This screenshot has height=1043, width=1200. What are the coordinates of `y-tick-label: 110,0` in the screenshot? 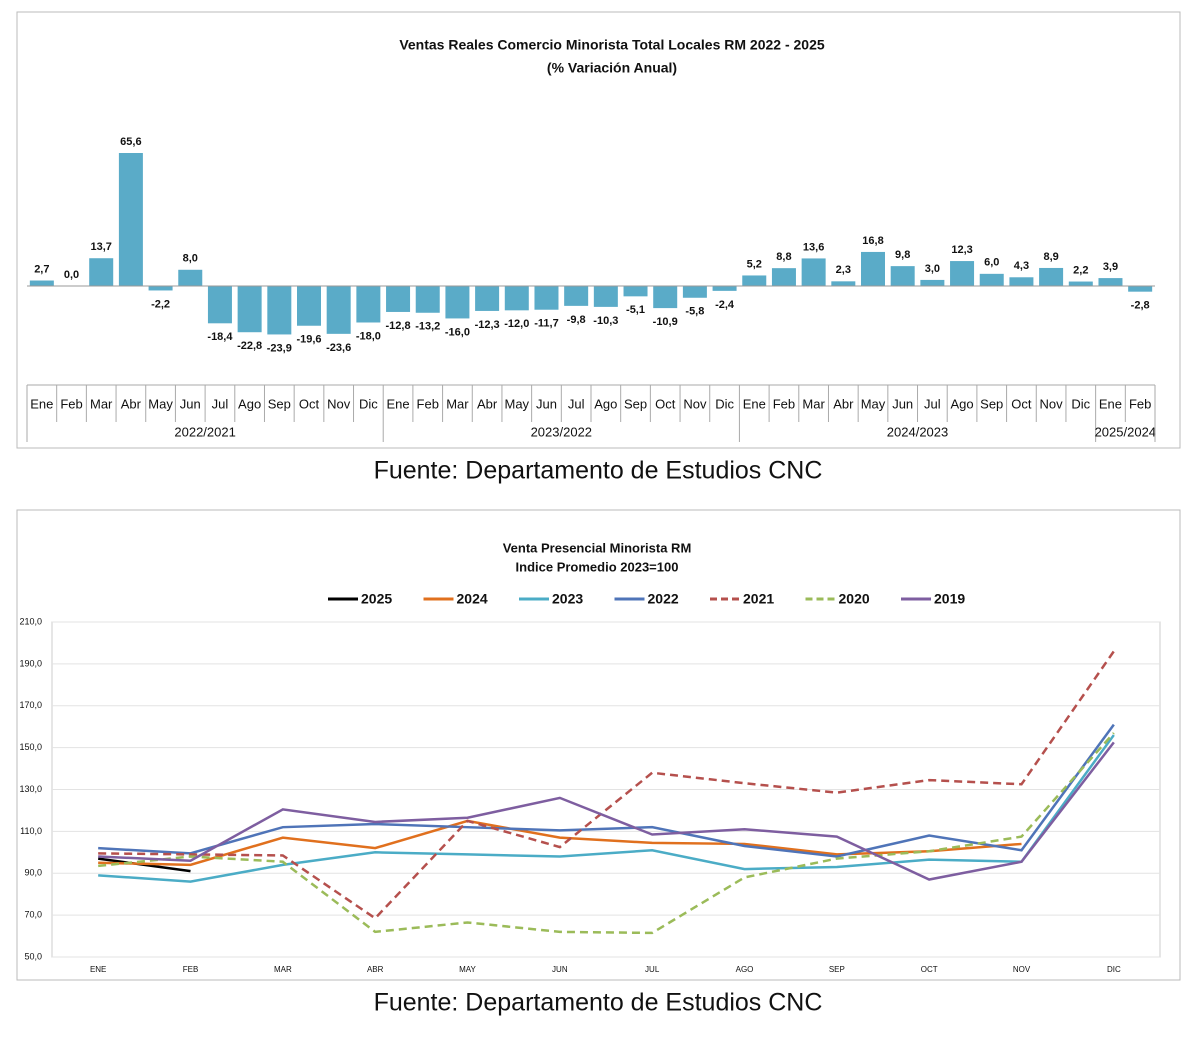 It's located at (31, 831).